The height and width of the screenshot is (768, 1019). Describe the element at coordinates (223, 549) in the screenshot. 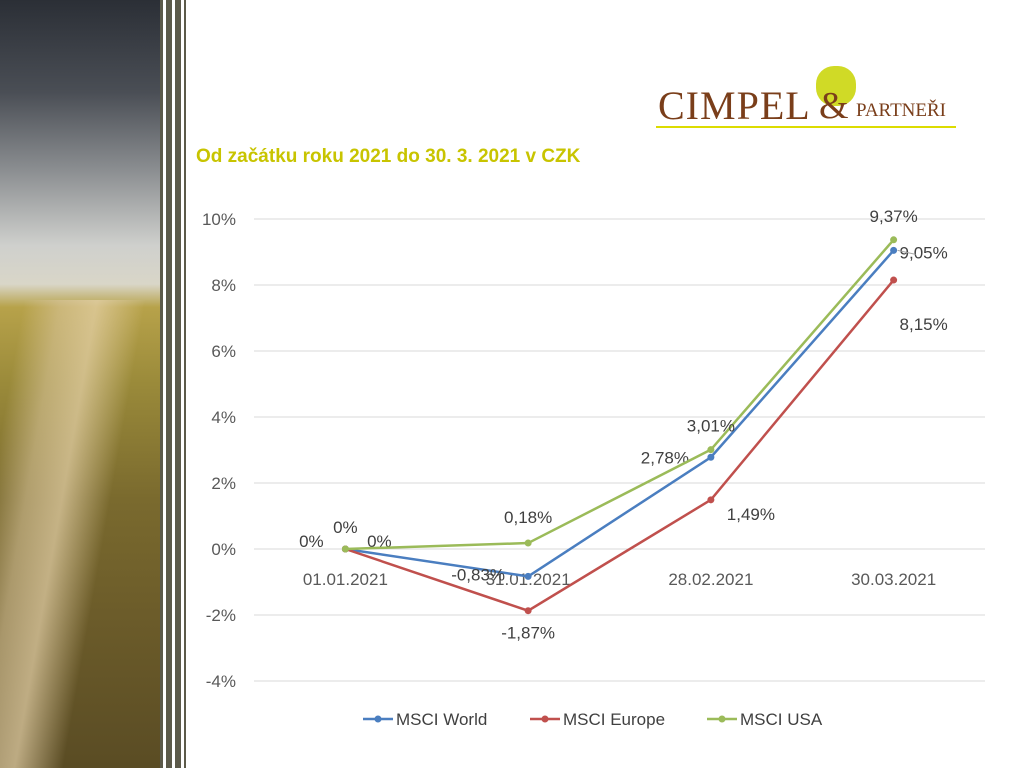

I see `y-tick-label: 0%` at that location.